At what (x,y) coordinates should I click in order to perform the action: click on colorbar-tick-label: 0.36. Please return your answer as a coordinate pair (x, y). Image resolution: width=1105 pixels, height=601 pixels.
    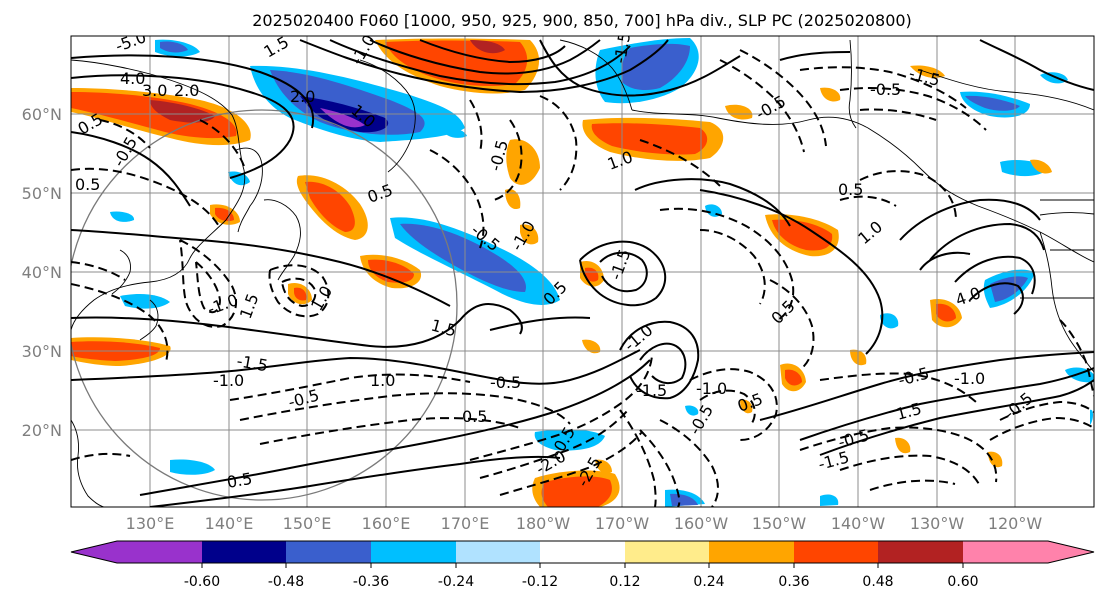
    Looking at the image, I should click on (793, 582).